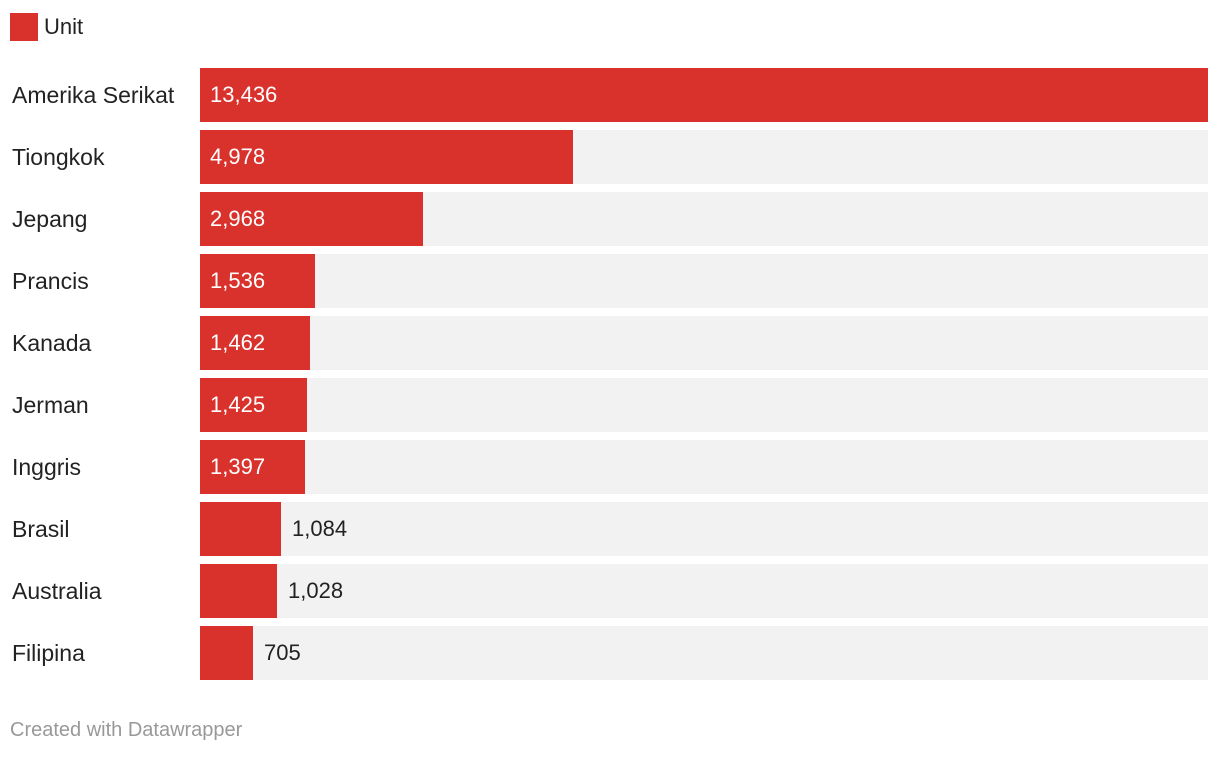  Describe the element at coordinates (50, 281) in the screenshot. I see `category-label: Prancis` at that location.